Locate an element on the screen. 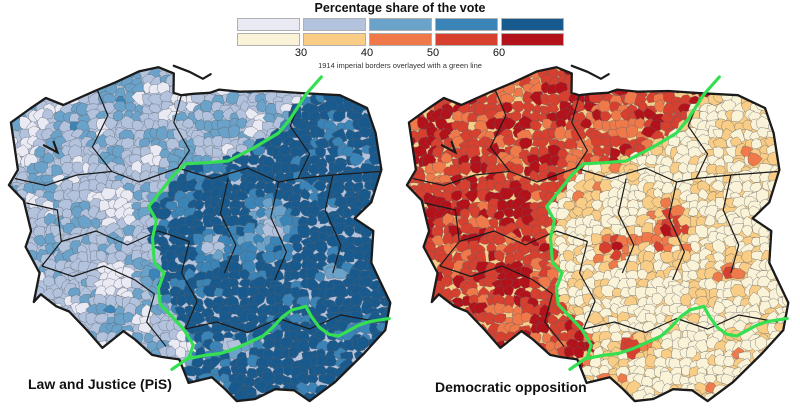 This screenshot has height=418, width=800. legend-tick-labels: 30 40 50 60 is located at coordinates (400, 53).